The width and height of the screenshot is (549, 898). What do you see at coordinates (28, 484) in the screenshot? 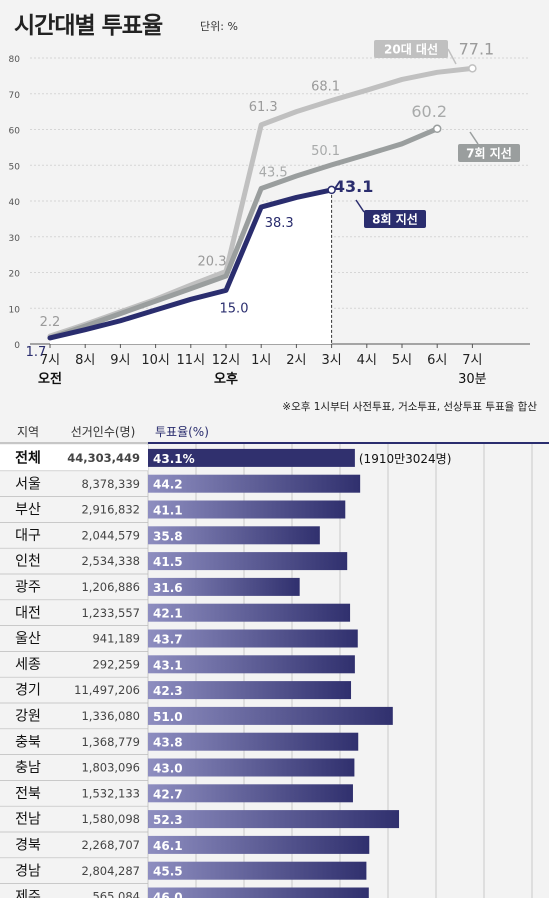
I see `region-label: 서울` at bounding box center [28, 484].